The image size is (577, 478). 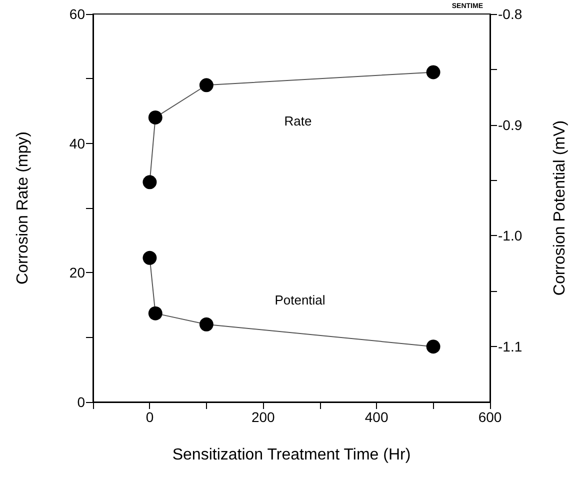 What do you see at coordinates (490, 417) in the screenshot?
I see `x-tick-label: 600` at bounding box center [490, 417].